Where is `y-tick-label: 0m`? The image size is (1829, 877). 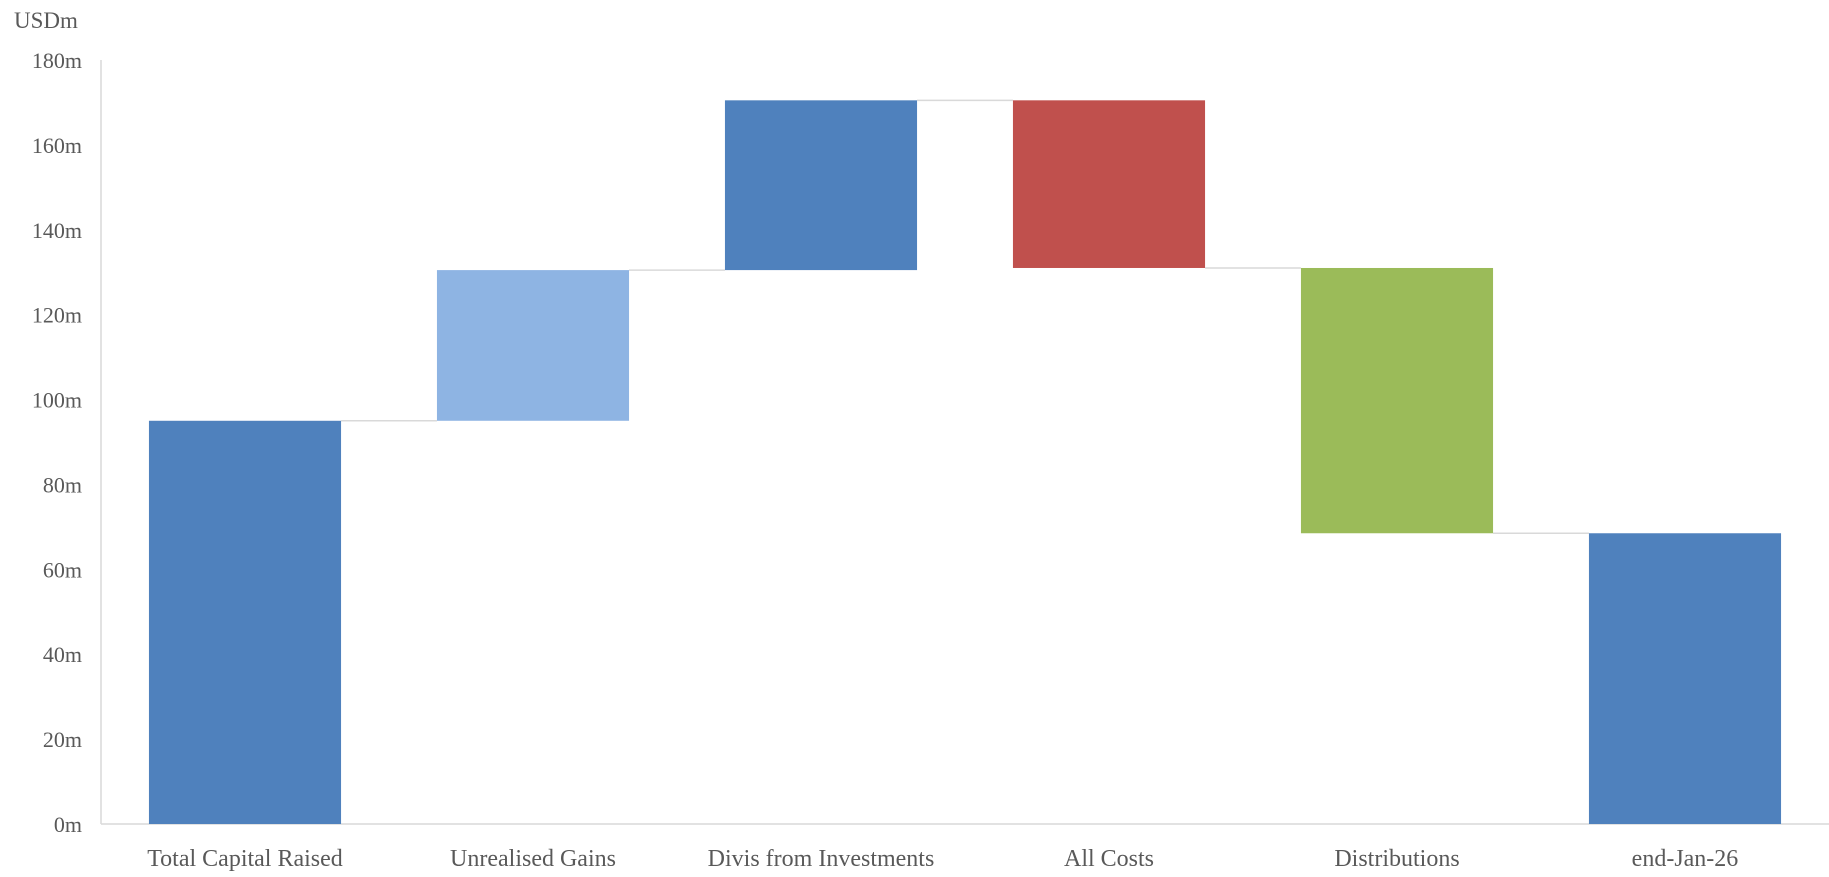
y-tick-label: 0m is located at coordinates (68, 824).